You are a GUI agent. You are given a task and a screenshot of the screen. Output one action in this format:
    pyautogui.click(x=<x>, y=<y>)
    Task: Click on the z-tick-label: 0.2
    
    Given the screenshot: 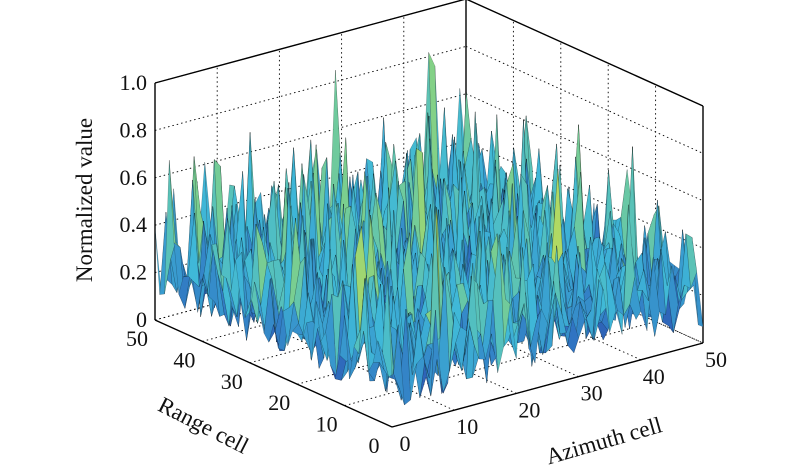 What is the action you would take?
    pyautogui.click(x=134, y=272)
    